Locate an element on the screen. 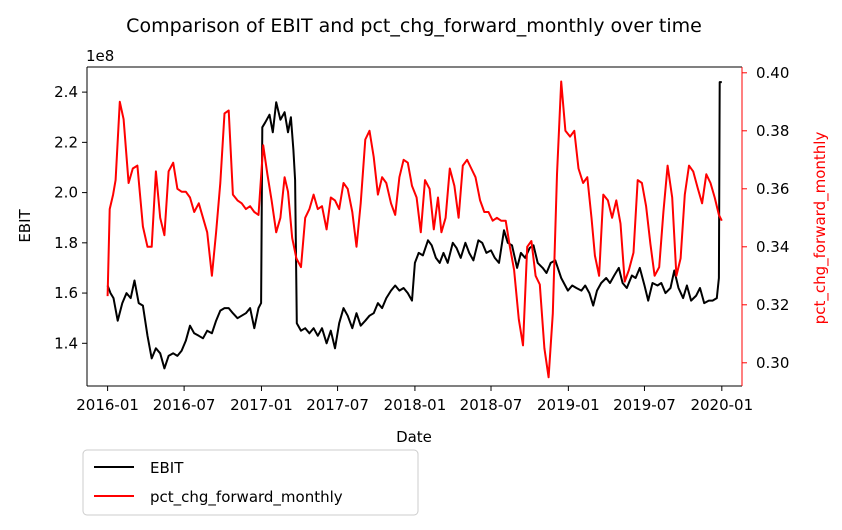  left-tick-label: 1.6 is located at coordinates (66, 293).